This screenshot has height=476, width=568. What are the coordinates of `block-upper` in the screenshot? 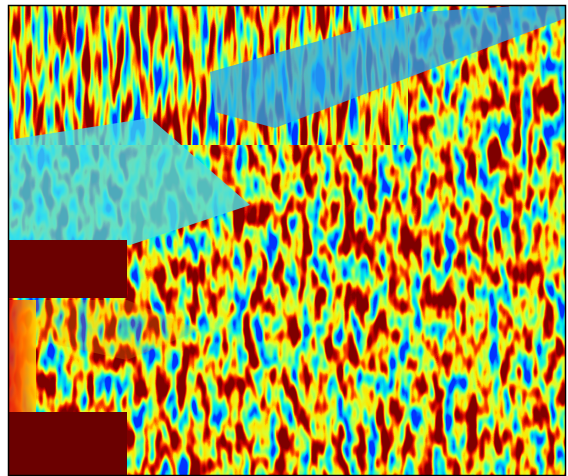 It's located at (67, 269).